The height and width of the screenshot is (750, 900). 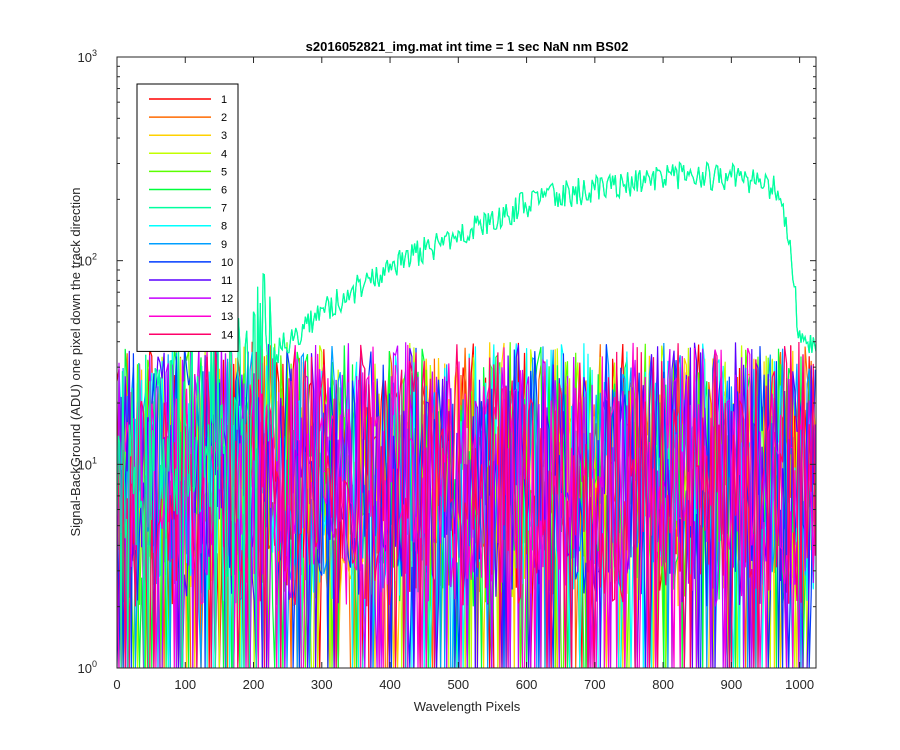 What do you see at coordinates (224, 191) in the screenshot?
I see `legend-label-6: 6` at bounding box center [224, 191].